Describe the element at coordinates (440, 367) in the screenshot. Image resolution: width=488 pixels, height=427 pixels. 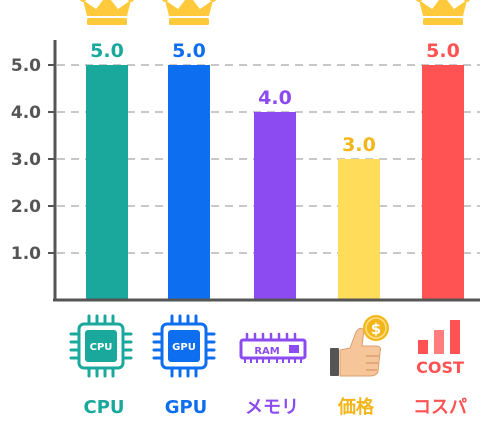
I see `cost-icon-text: COST` at that location.